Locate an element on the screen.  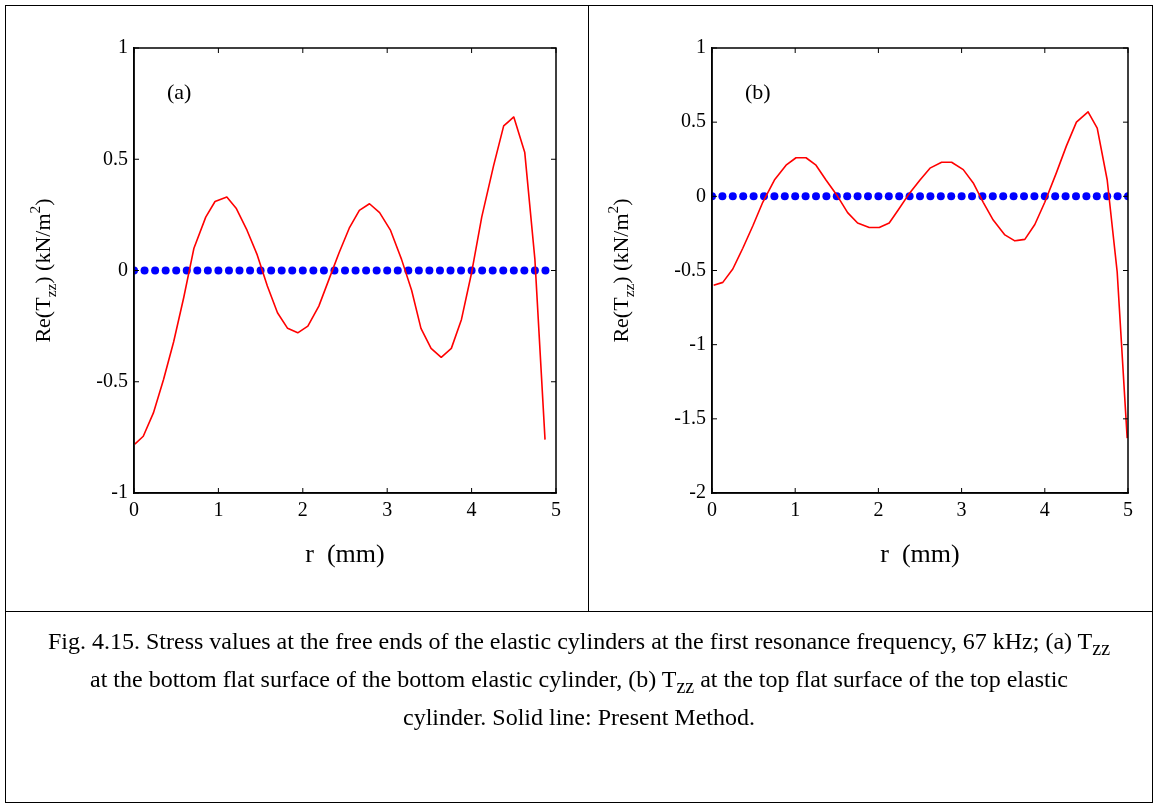
annotation: (a) is located at coordinates (179, 91).